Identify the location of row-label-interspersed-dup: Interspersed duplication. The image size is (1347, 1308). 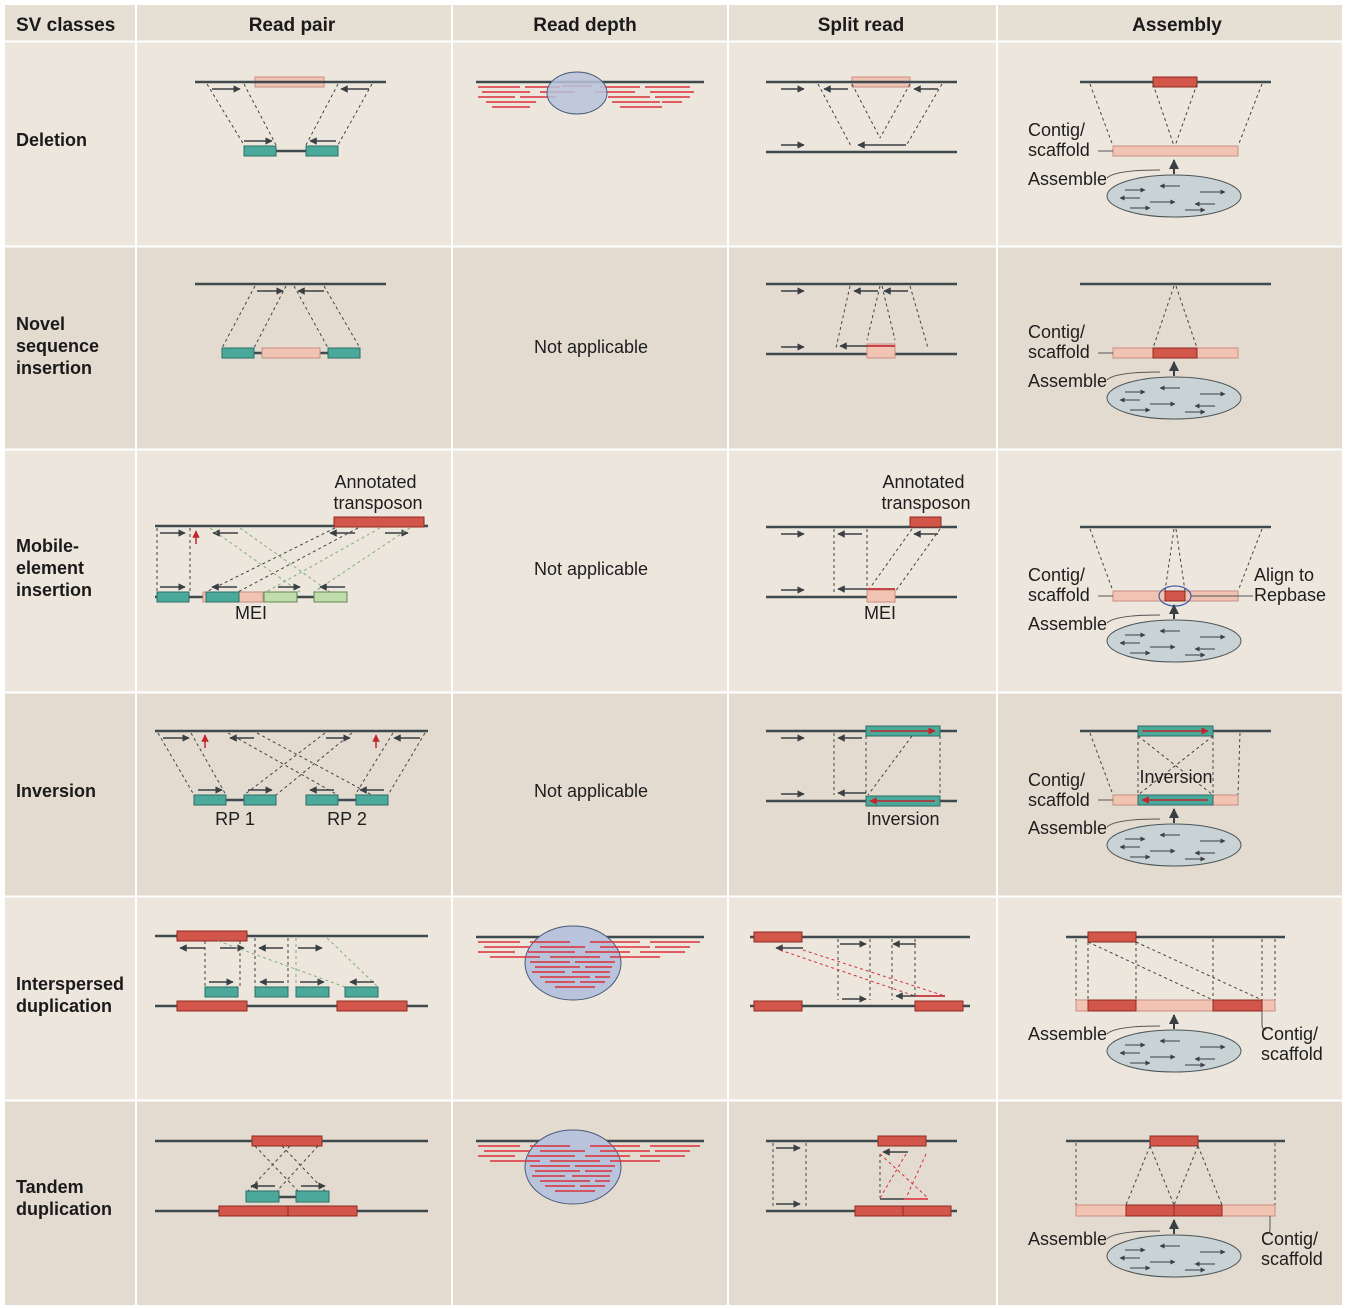
(72, 995).